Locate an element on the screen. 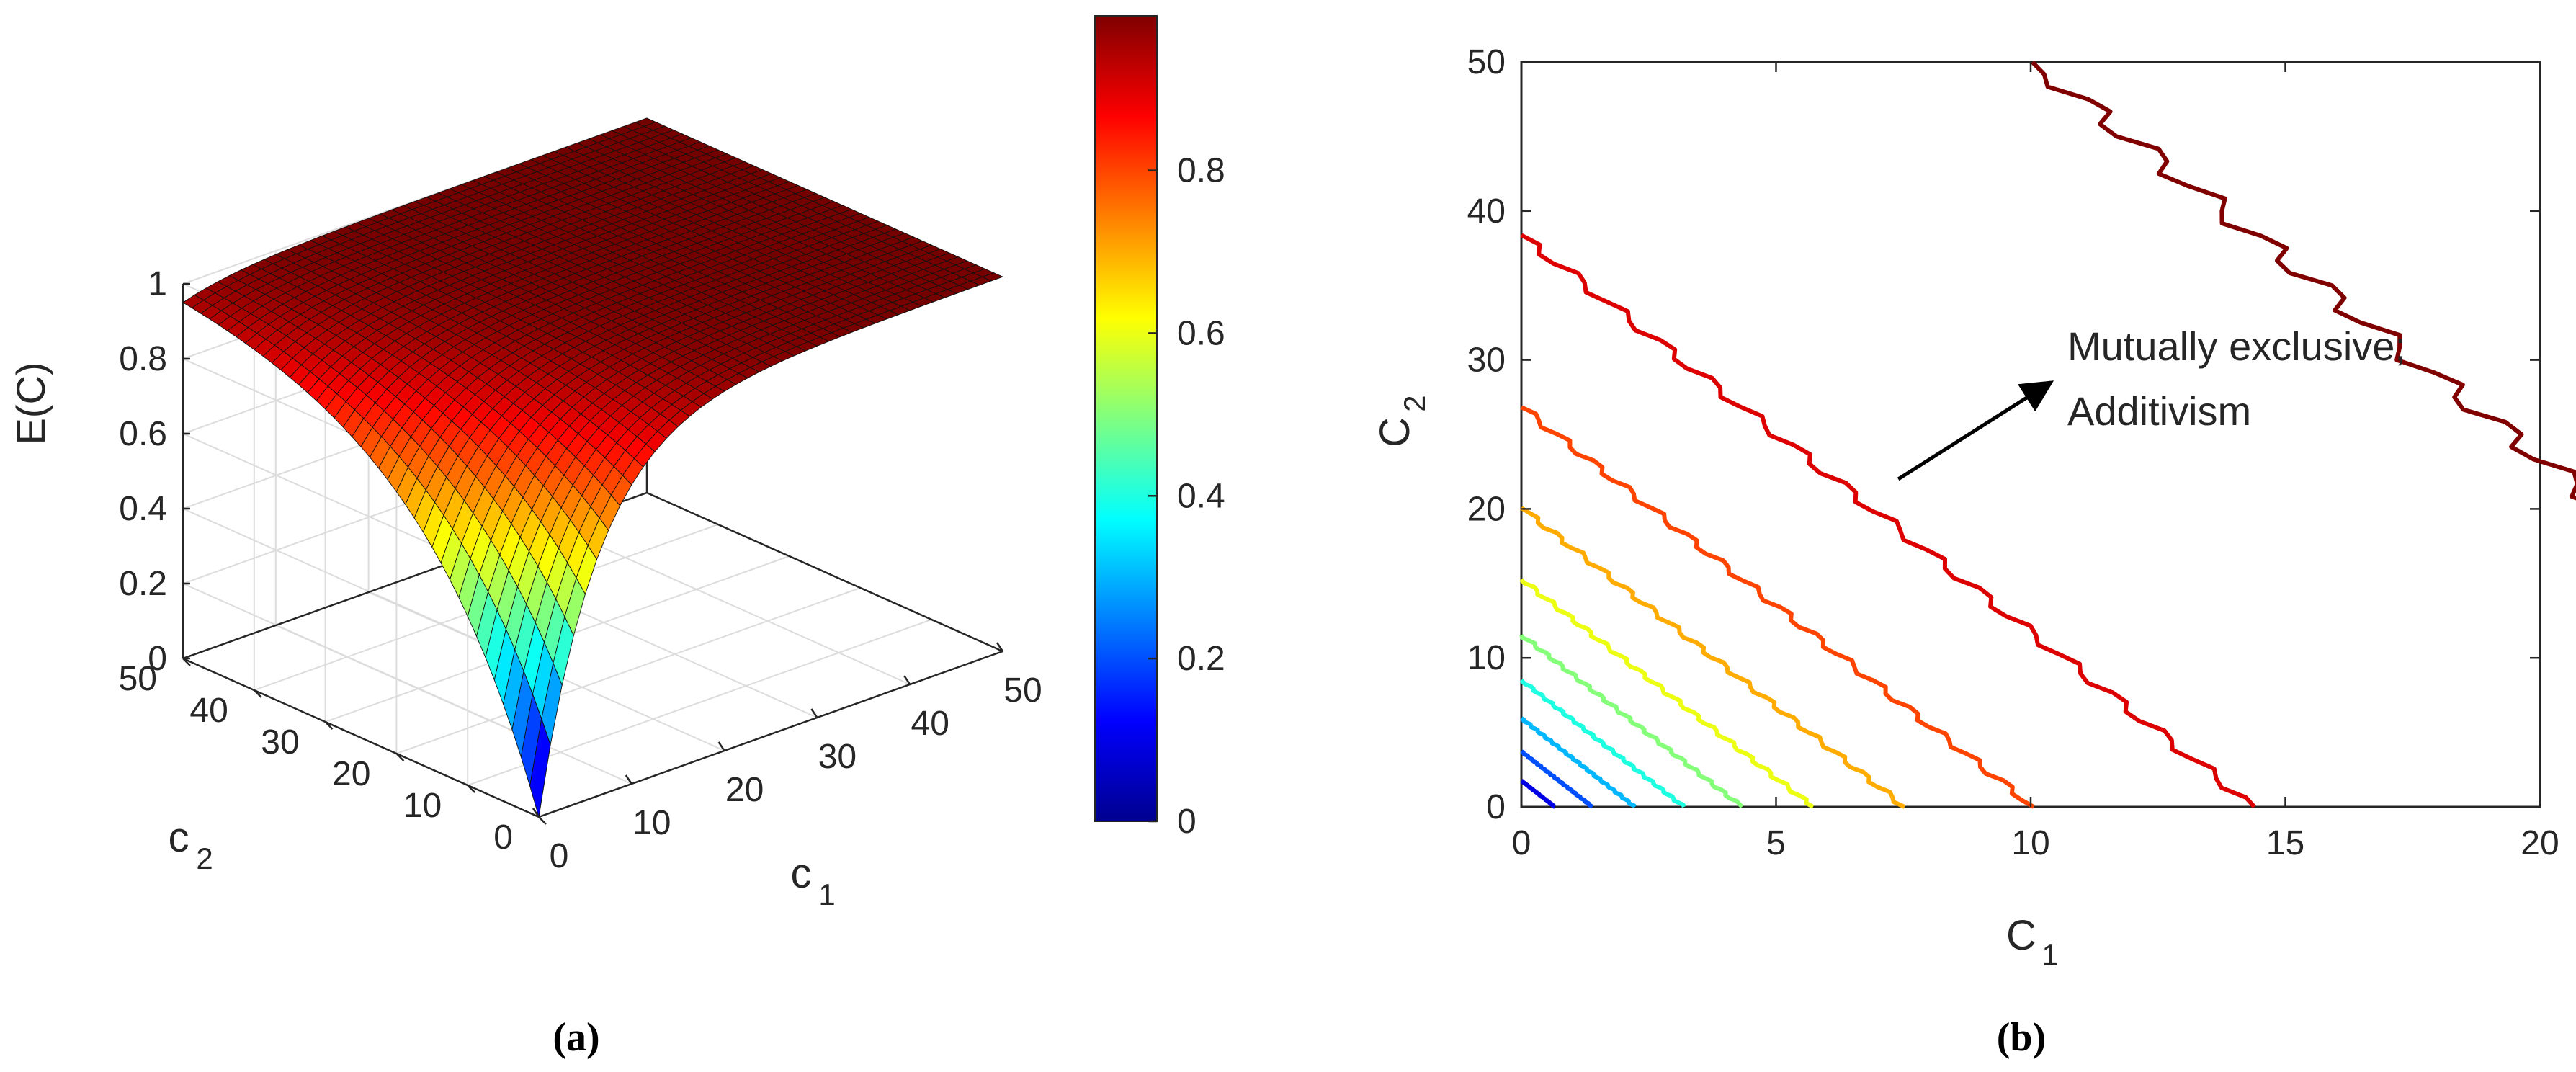 This screenshot has width=2576, height=1072. C1-tick-label: 5 is located at coordinates (1776, 843).